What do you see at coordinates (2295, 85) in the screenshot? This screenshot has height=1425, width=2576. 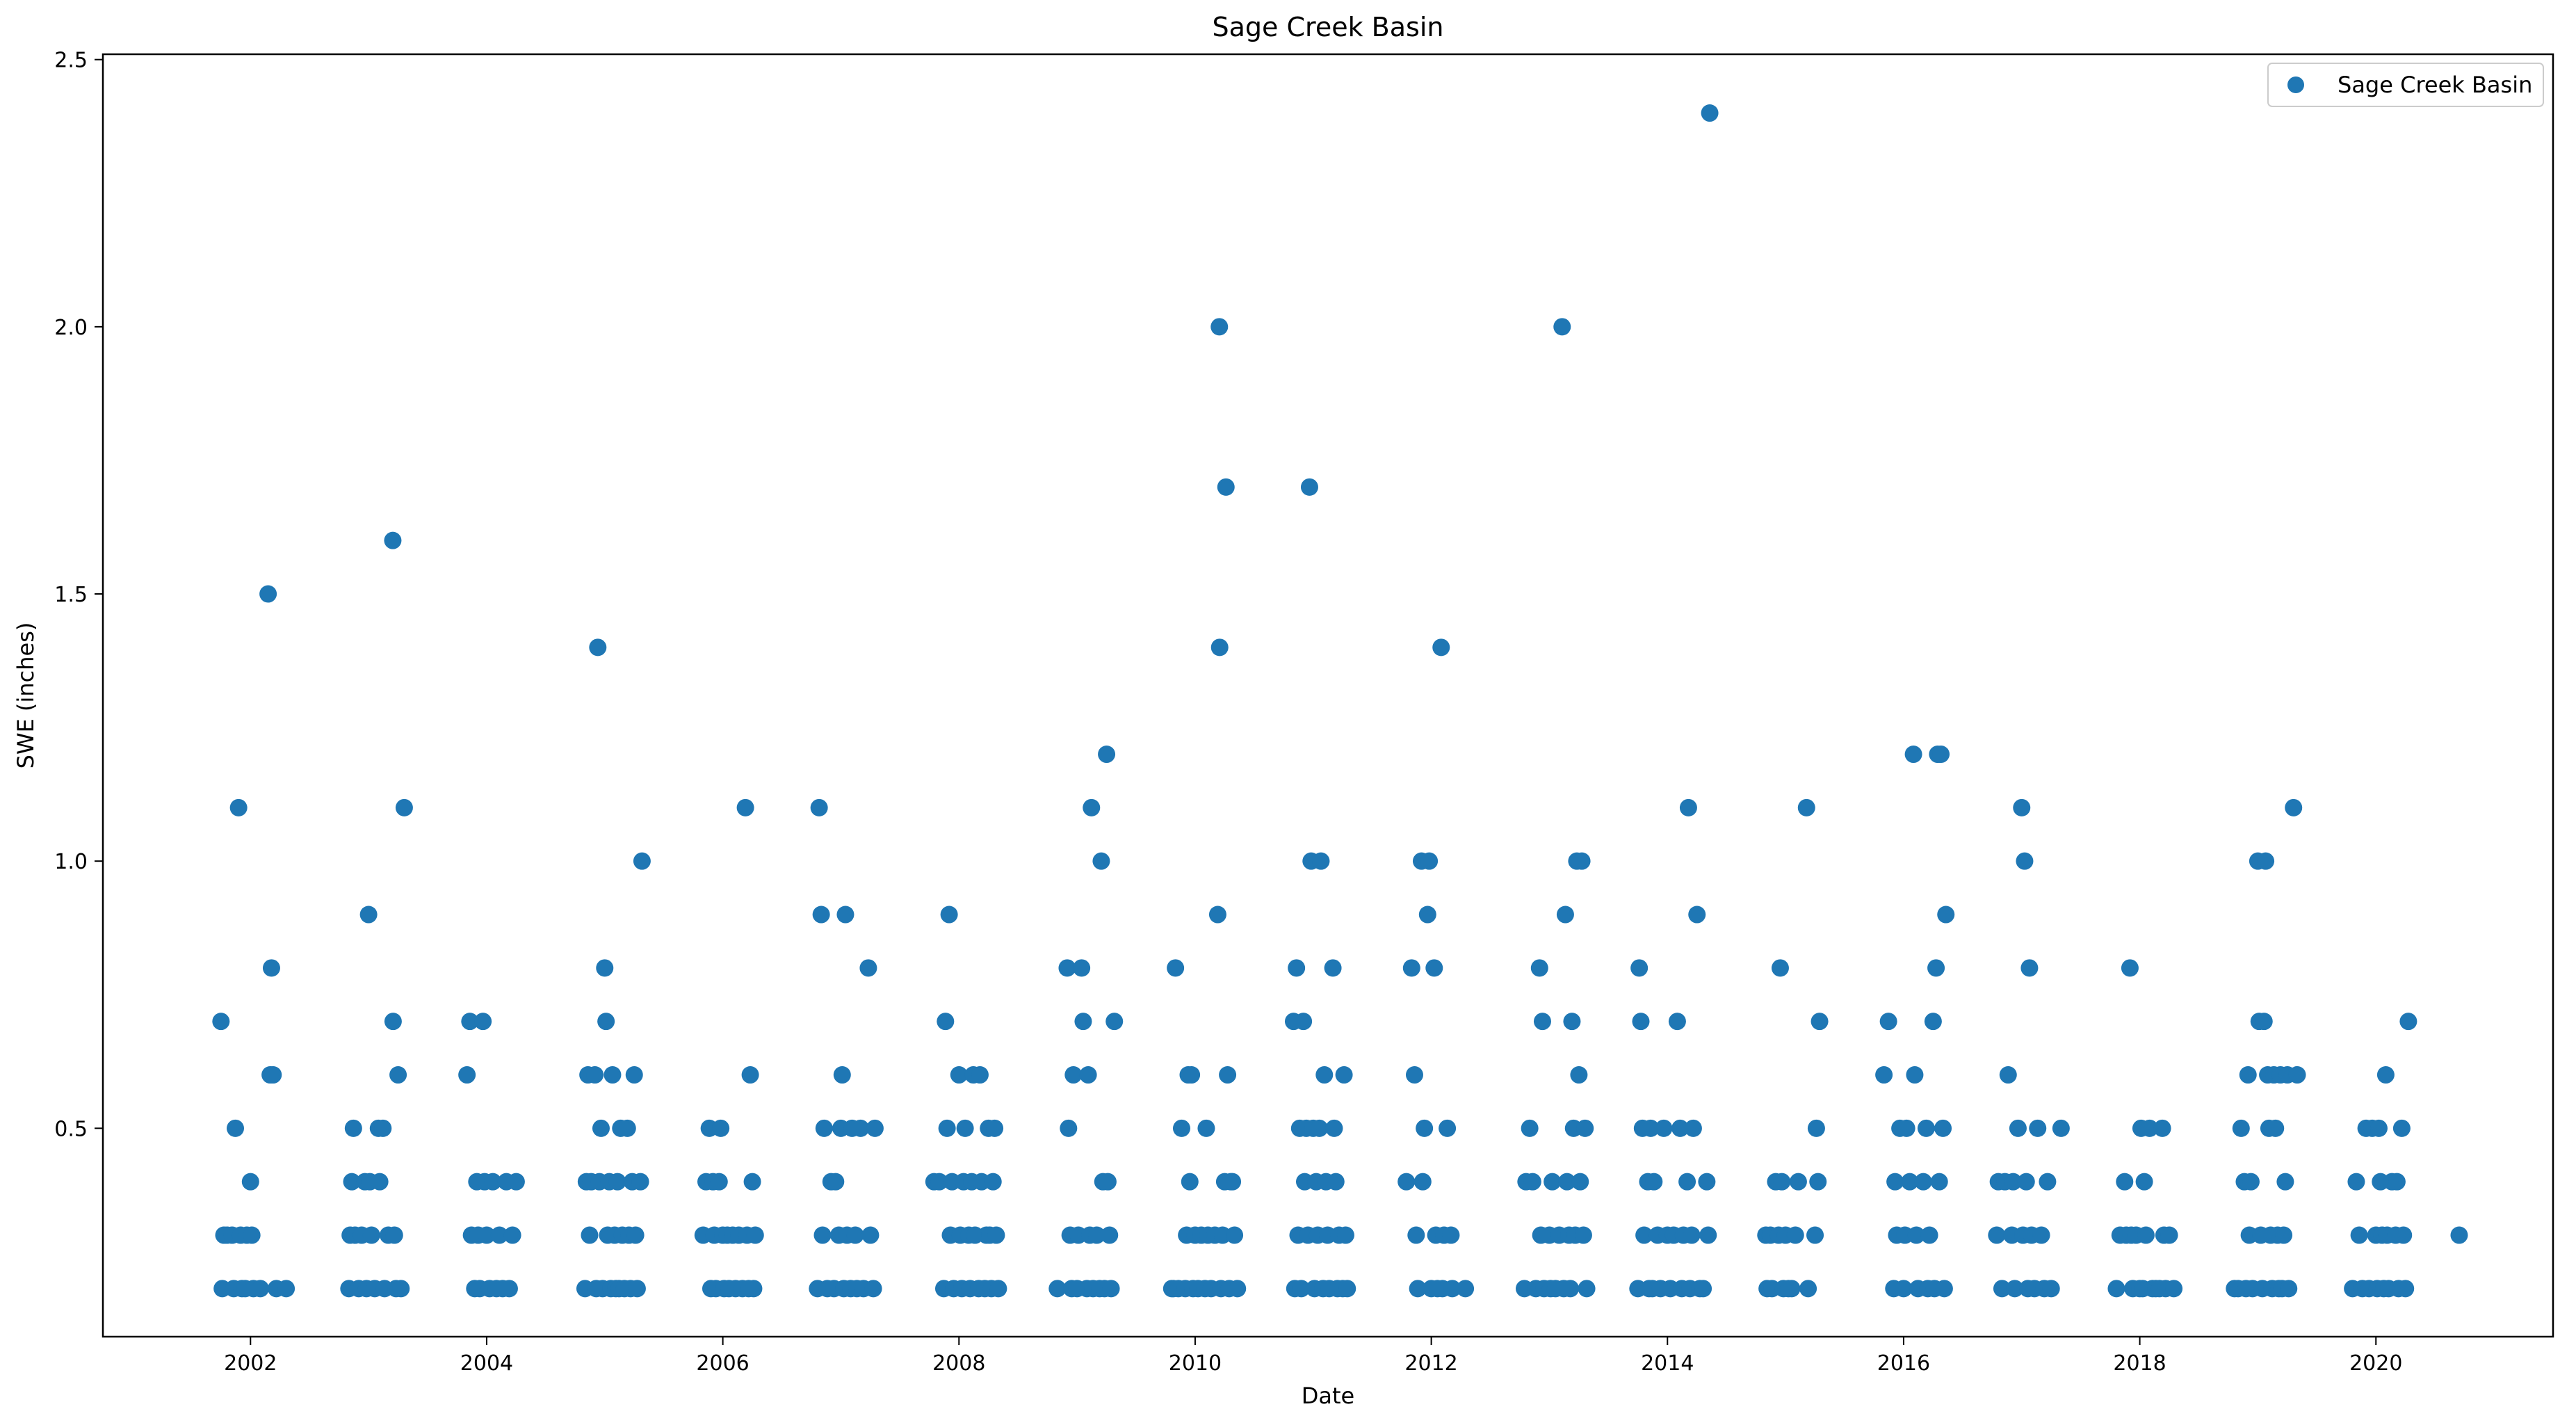 I see `legend-marker` at bounding box center [2295, 85].